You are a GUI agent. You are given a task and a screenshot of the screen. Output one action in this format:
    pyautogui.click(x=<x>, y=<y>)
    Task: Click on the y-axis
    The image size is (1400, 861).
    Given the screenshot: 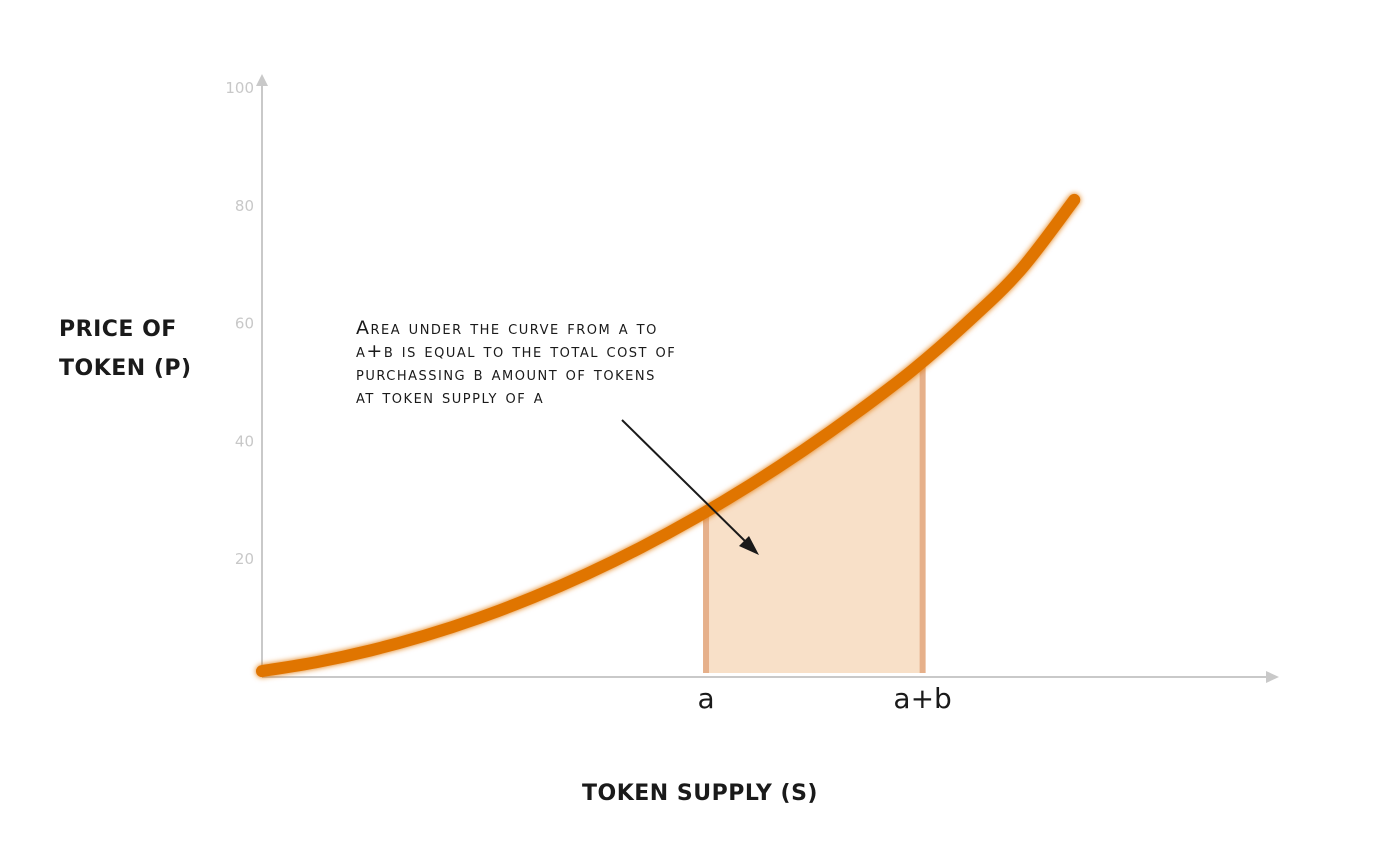 What is the action you would take?
    pyautogui.click(x=262, y=375)
    